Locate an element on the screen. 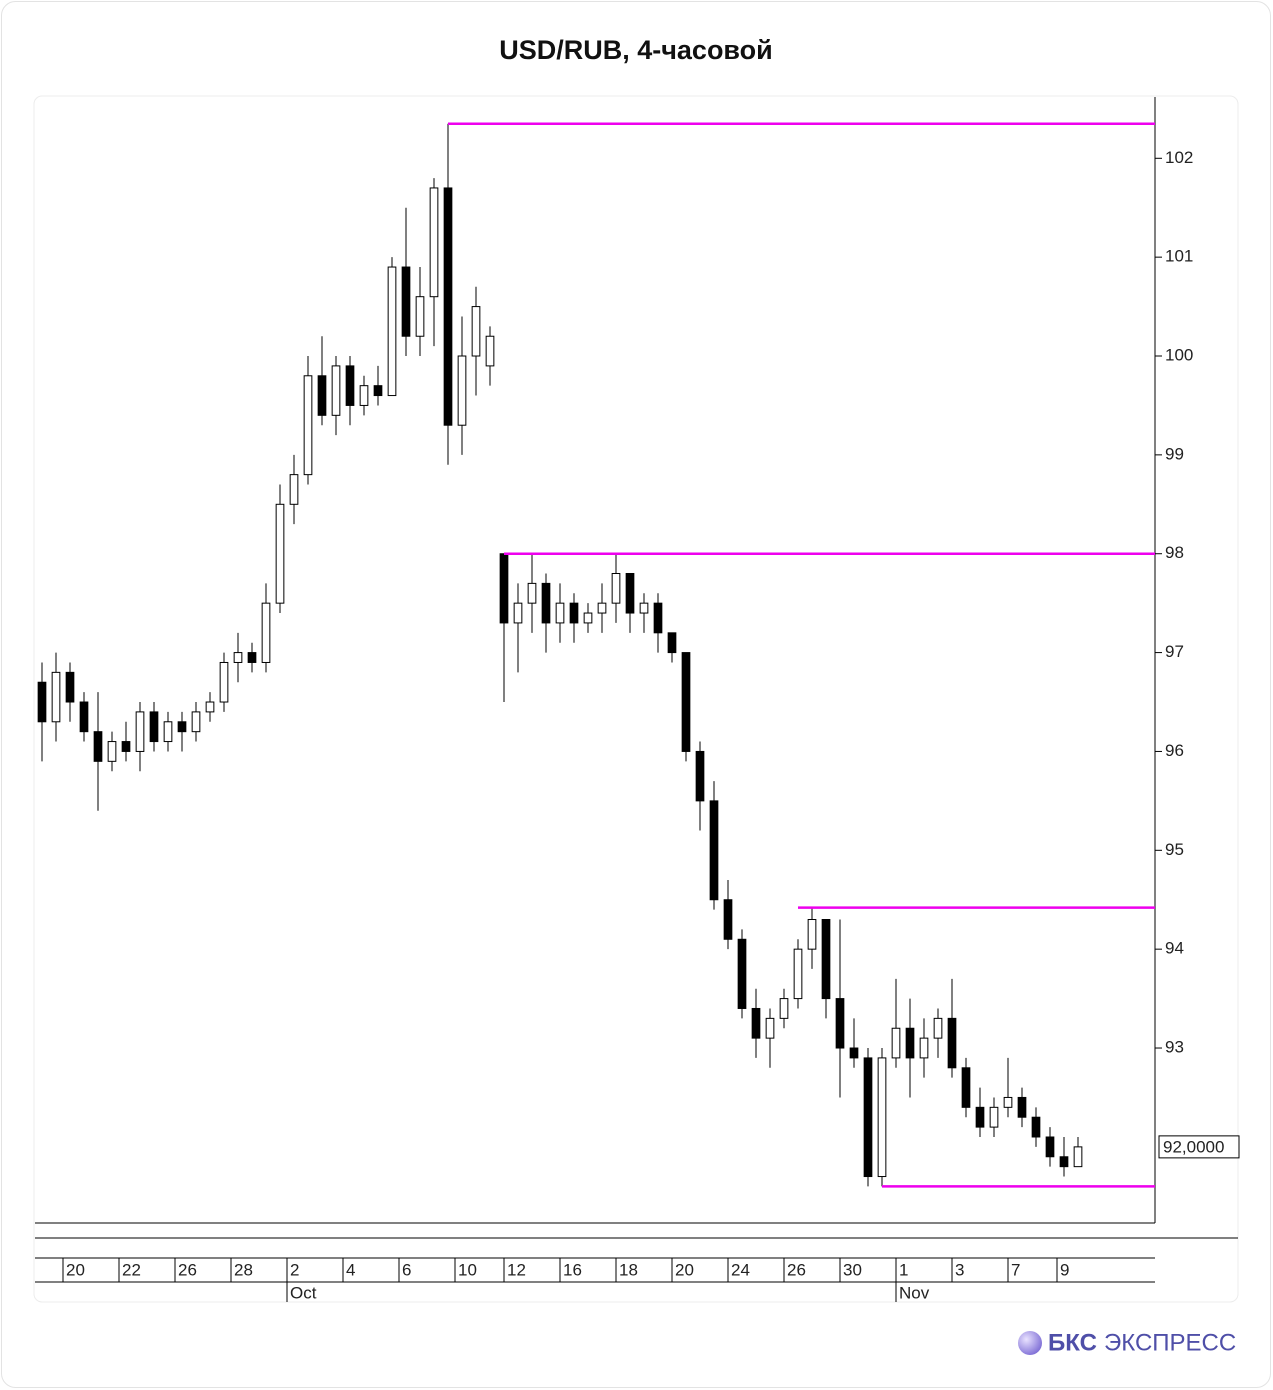  y-tick-label: 93 is located at coordinates (1174, 1047).